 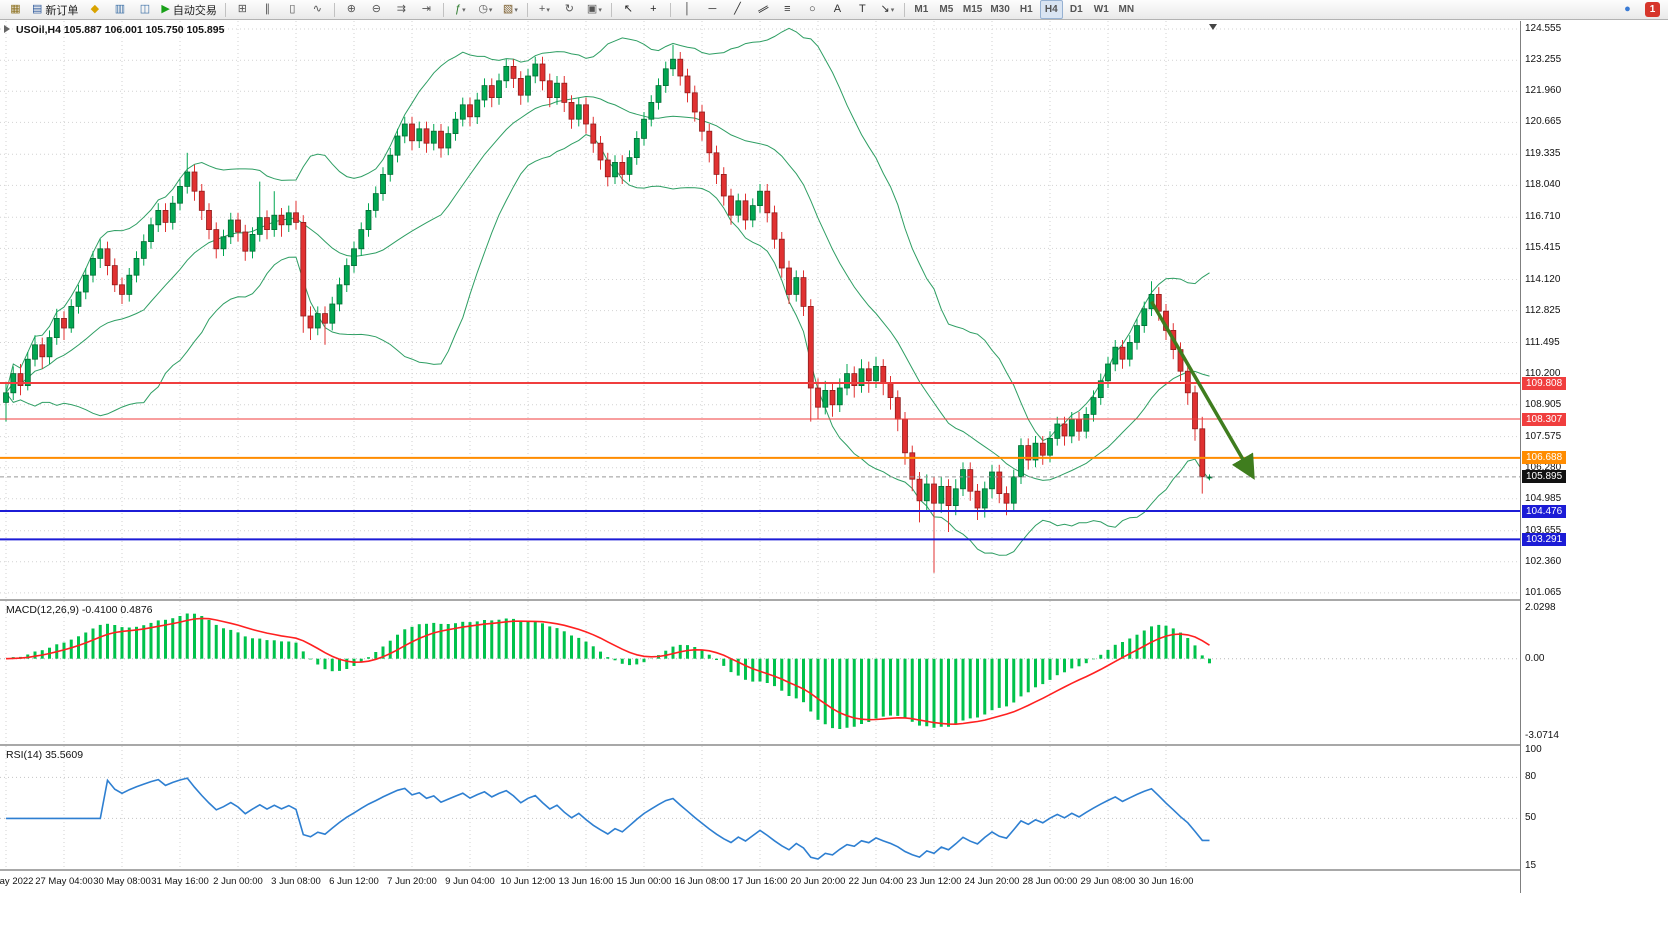 What do you see at coordinates (1531, 818) in the screenshot?
I see `rsi-tick: 50` at bounding box center [1531, 818].